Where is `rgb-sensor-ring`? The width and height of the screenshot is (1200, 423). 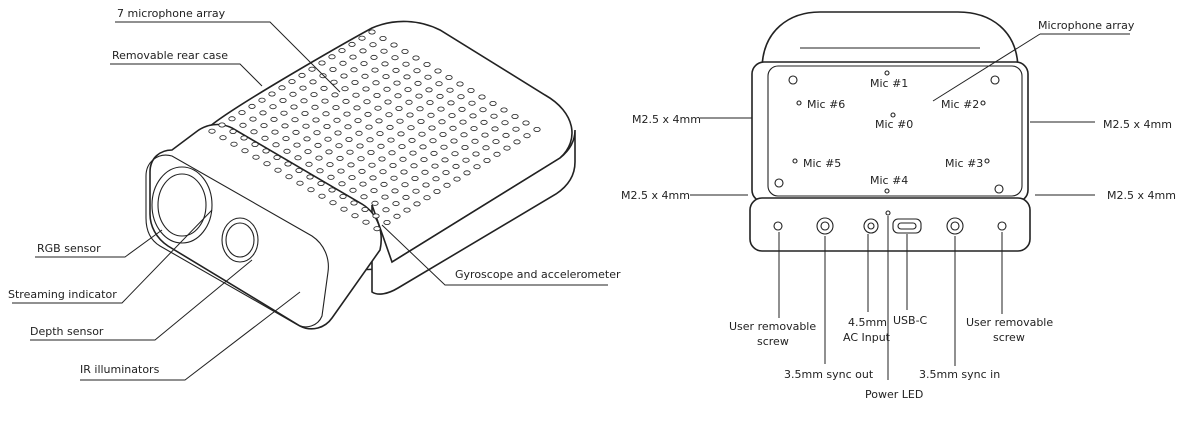 rgb-sensor-ring is located at coordinates (182, 205).